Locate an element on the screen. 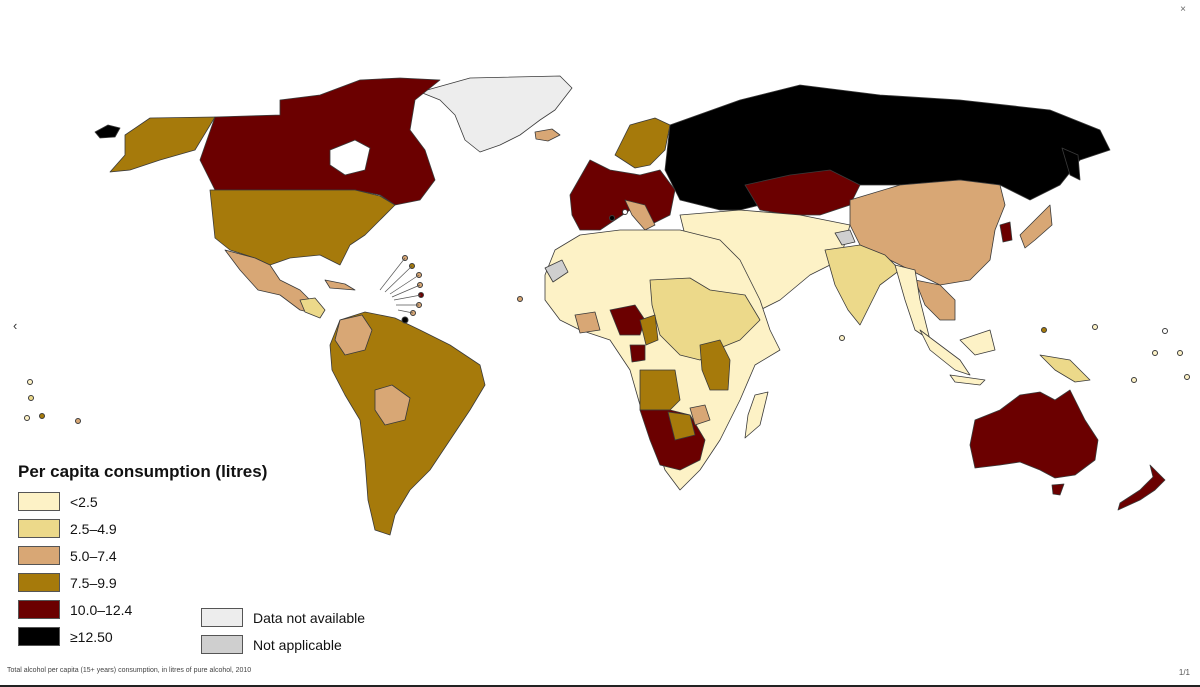 The width and height of the screenshot is (1200, 687). region-cameroon is located at coordinates (649, 330).